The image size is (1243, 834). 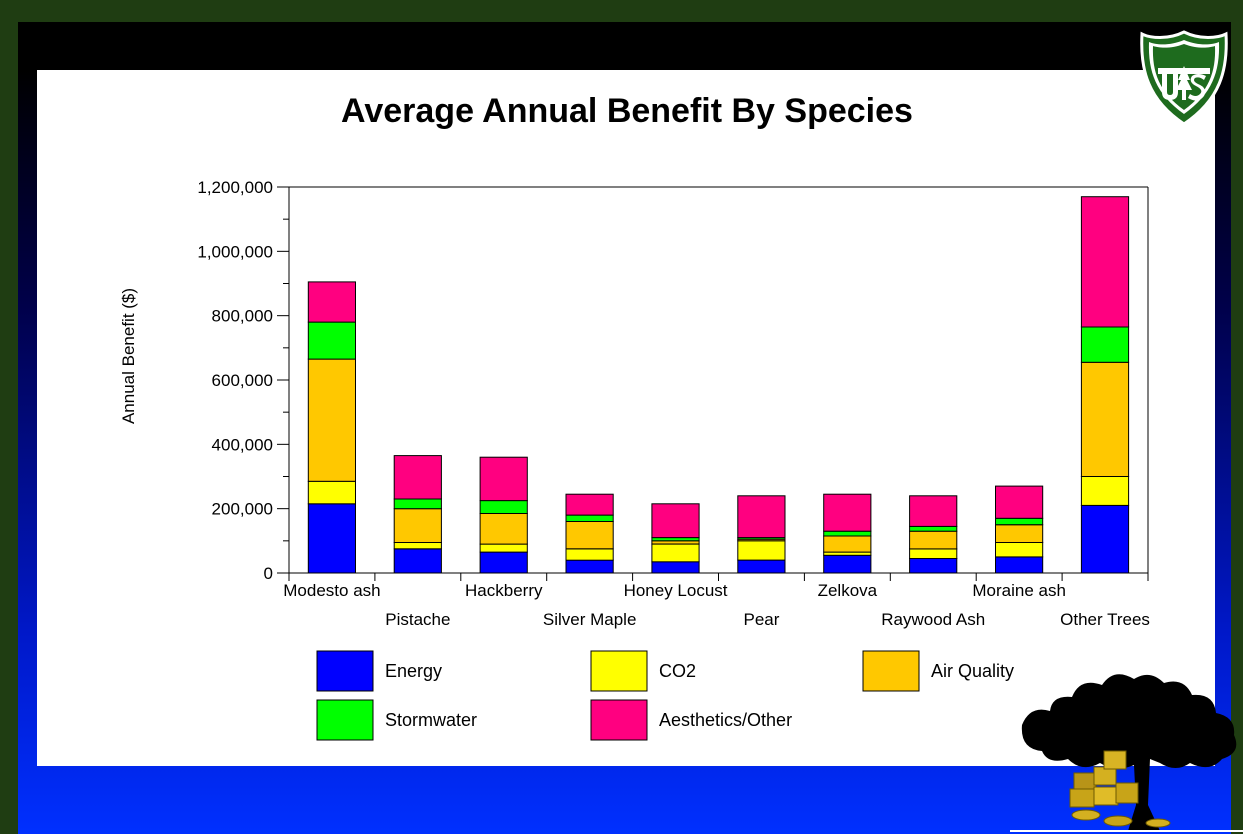 I want to click on x-tick-label: Pistache, so click(x=417, y=619).